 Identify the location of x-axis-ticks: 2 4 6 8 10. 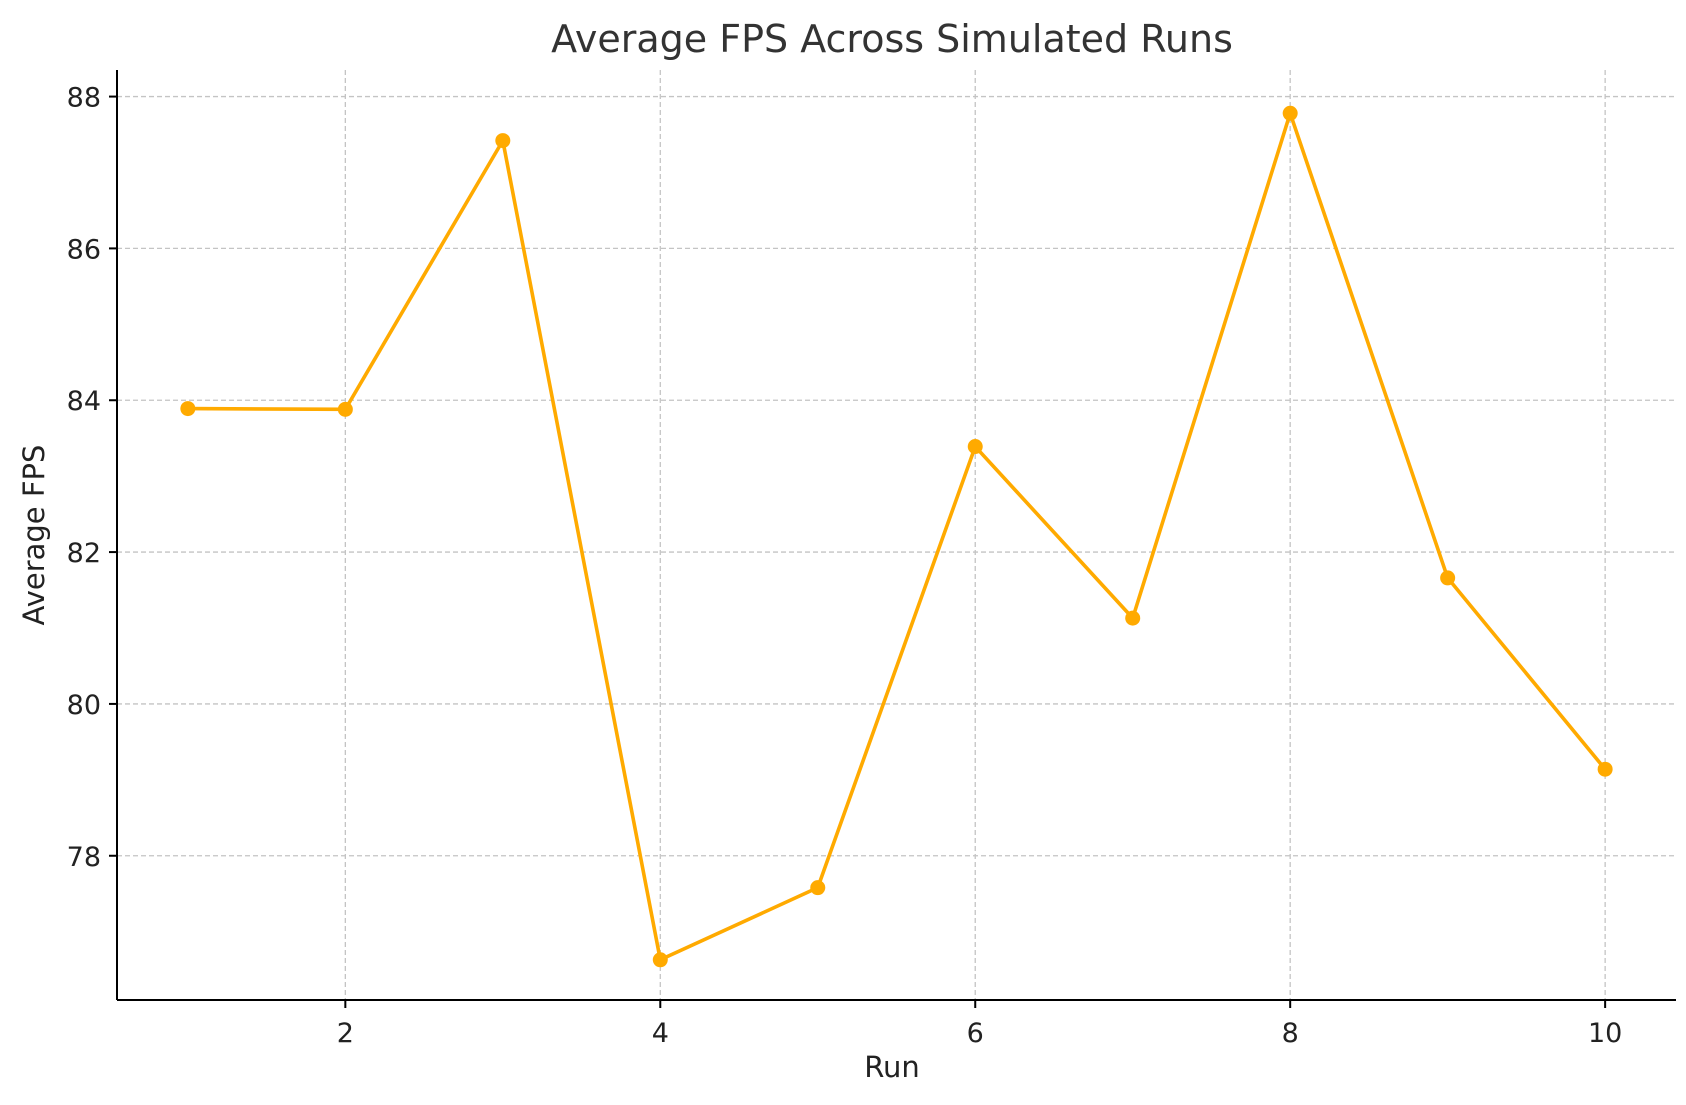
(979, 1024).